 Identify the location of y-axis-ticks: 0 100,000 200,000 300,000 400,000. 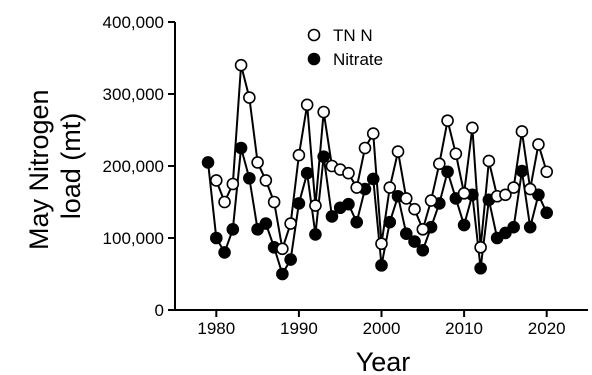
(139, 166).